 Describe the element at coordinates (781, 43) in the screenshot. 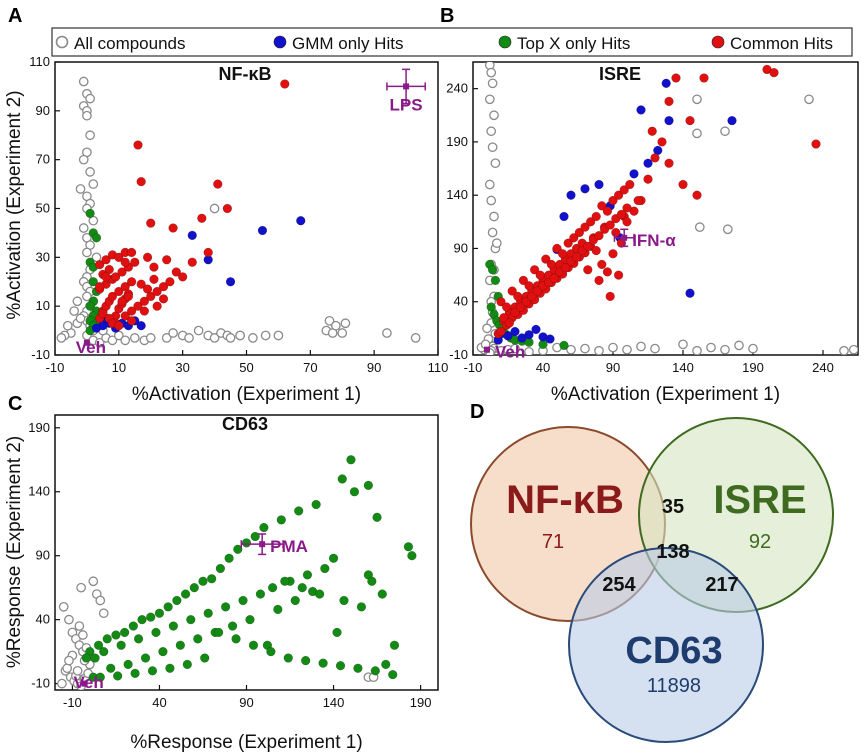

I see `legend-label-common-hits: Common Hits` at that location.